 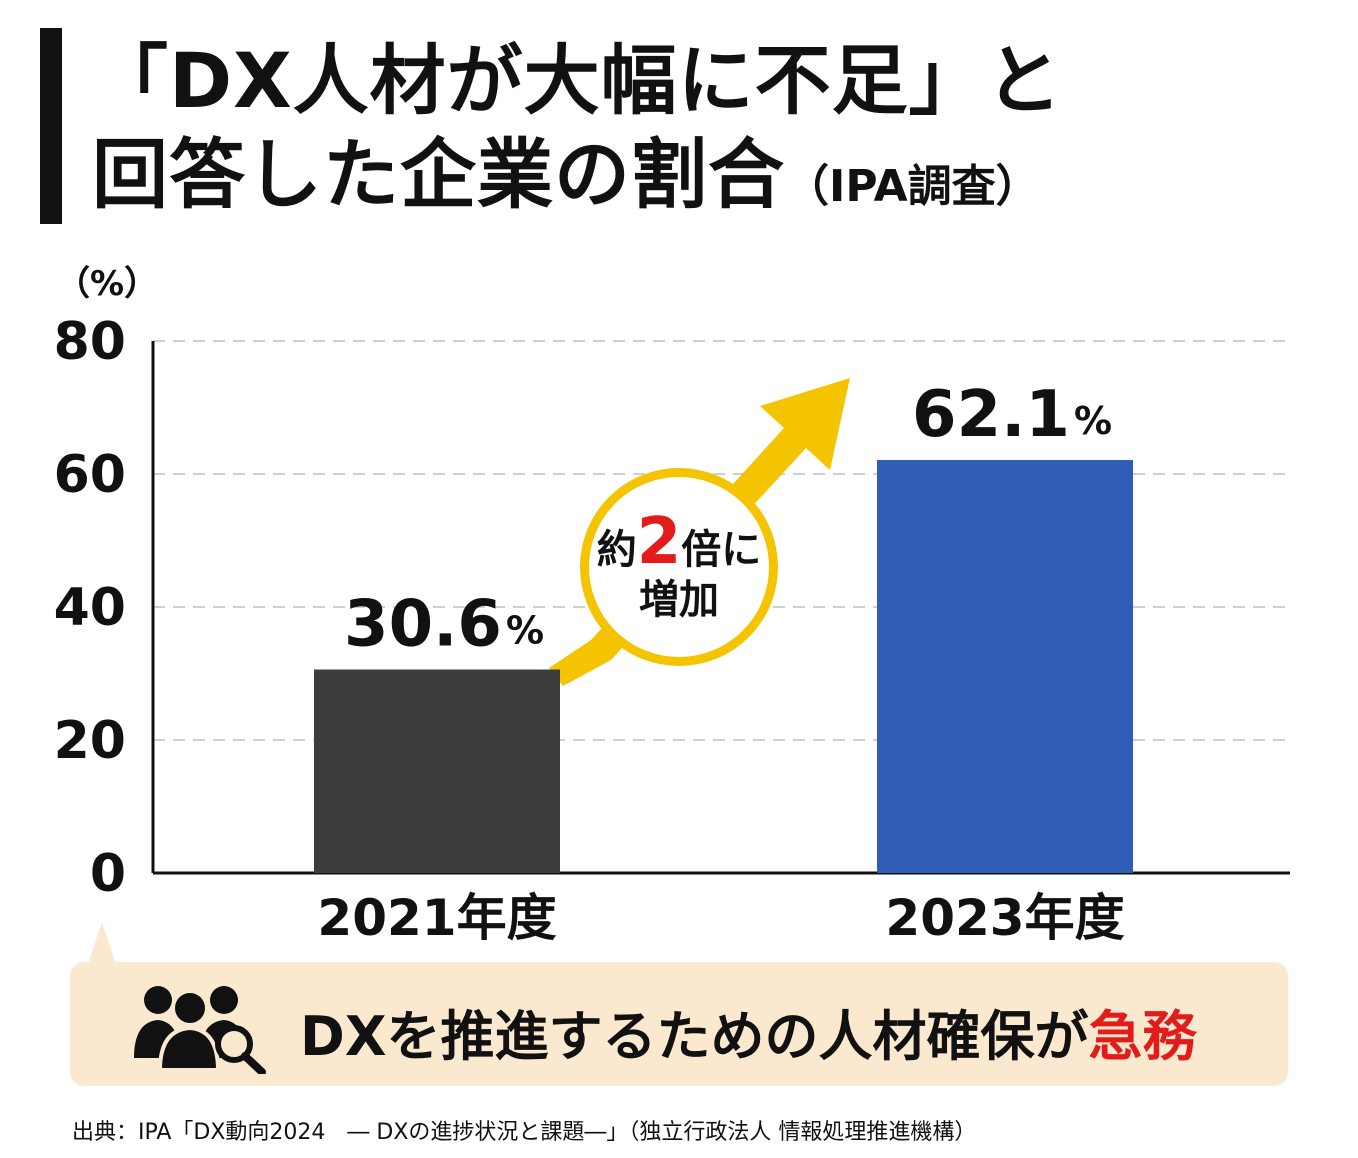 What do you see at coordinates (102, 943) in the screenshot?
I see `callout-tail` at bounding box center [102, 943].